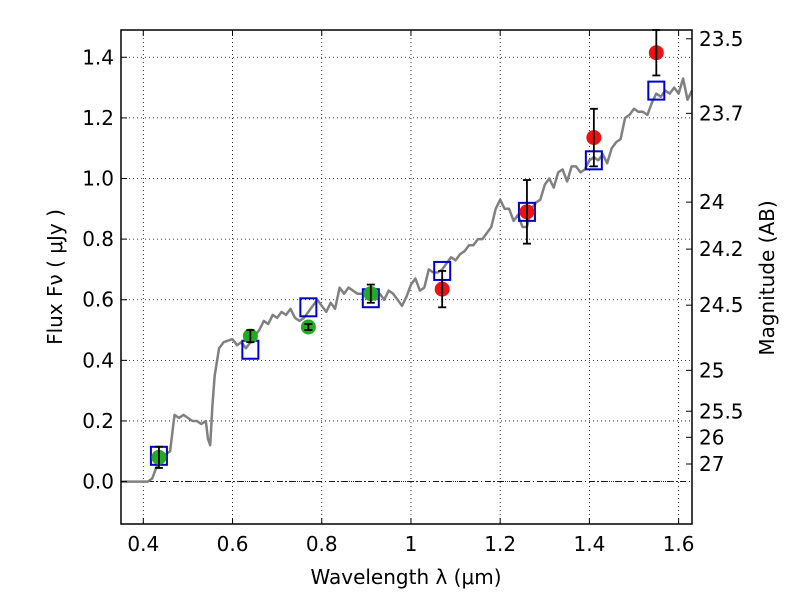 This screenshot has width=800, height=600. What do you see at coordinates (322, 544) in the screenshot?
I see `x-tick-label: 0.8` at bounding box center [322, 544].